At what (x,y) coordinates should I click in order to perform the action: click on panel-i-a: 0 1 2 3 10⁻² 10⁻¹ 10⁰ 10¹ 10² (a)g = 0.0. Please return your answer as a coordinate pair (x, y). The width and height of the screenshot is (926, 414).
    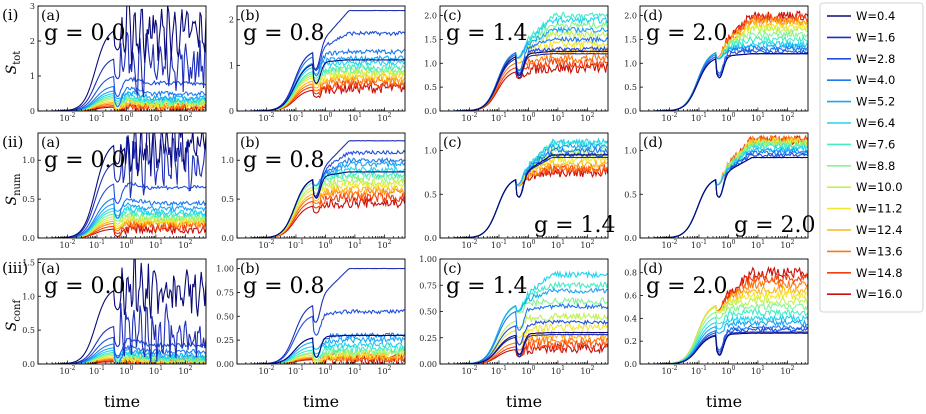
    Looking at the image, I should click on (118, 62).